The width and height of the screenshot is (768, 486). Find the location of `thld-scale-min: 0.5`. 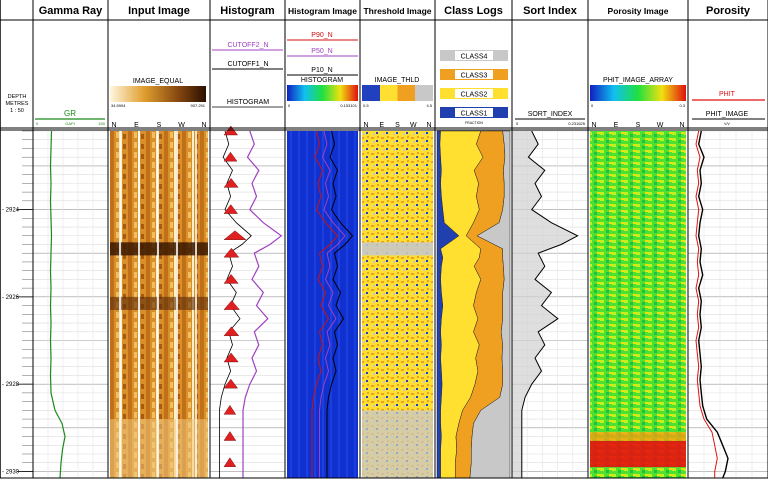

thld-scale-min: 0.5 is located at coordinates (366, 105).